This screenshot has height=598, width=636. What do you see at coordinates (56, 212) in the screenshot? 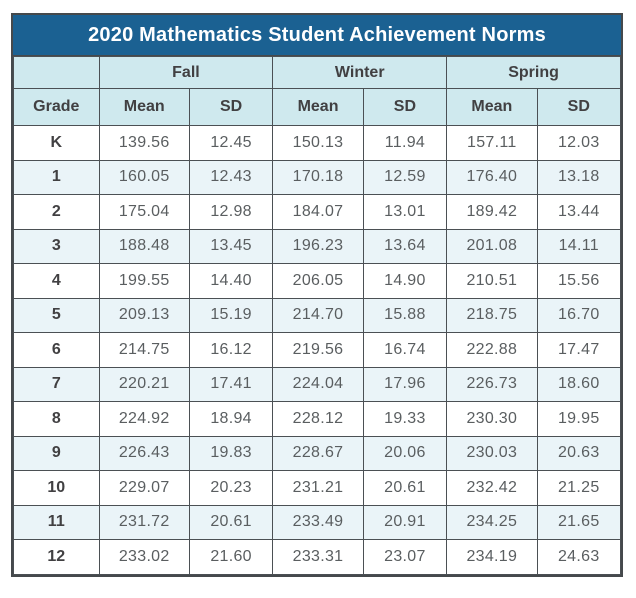
I see `grade-cell: 2` at bounding box center [56, 212].